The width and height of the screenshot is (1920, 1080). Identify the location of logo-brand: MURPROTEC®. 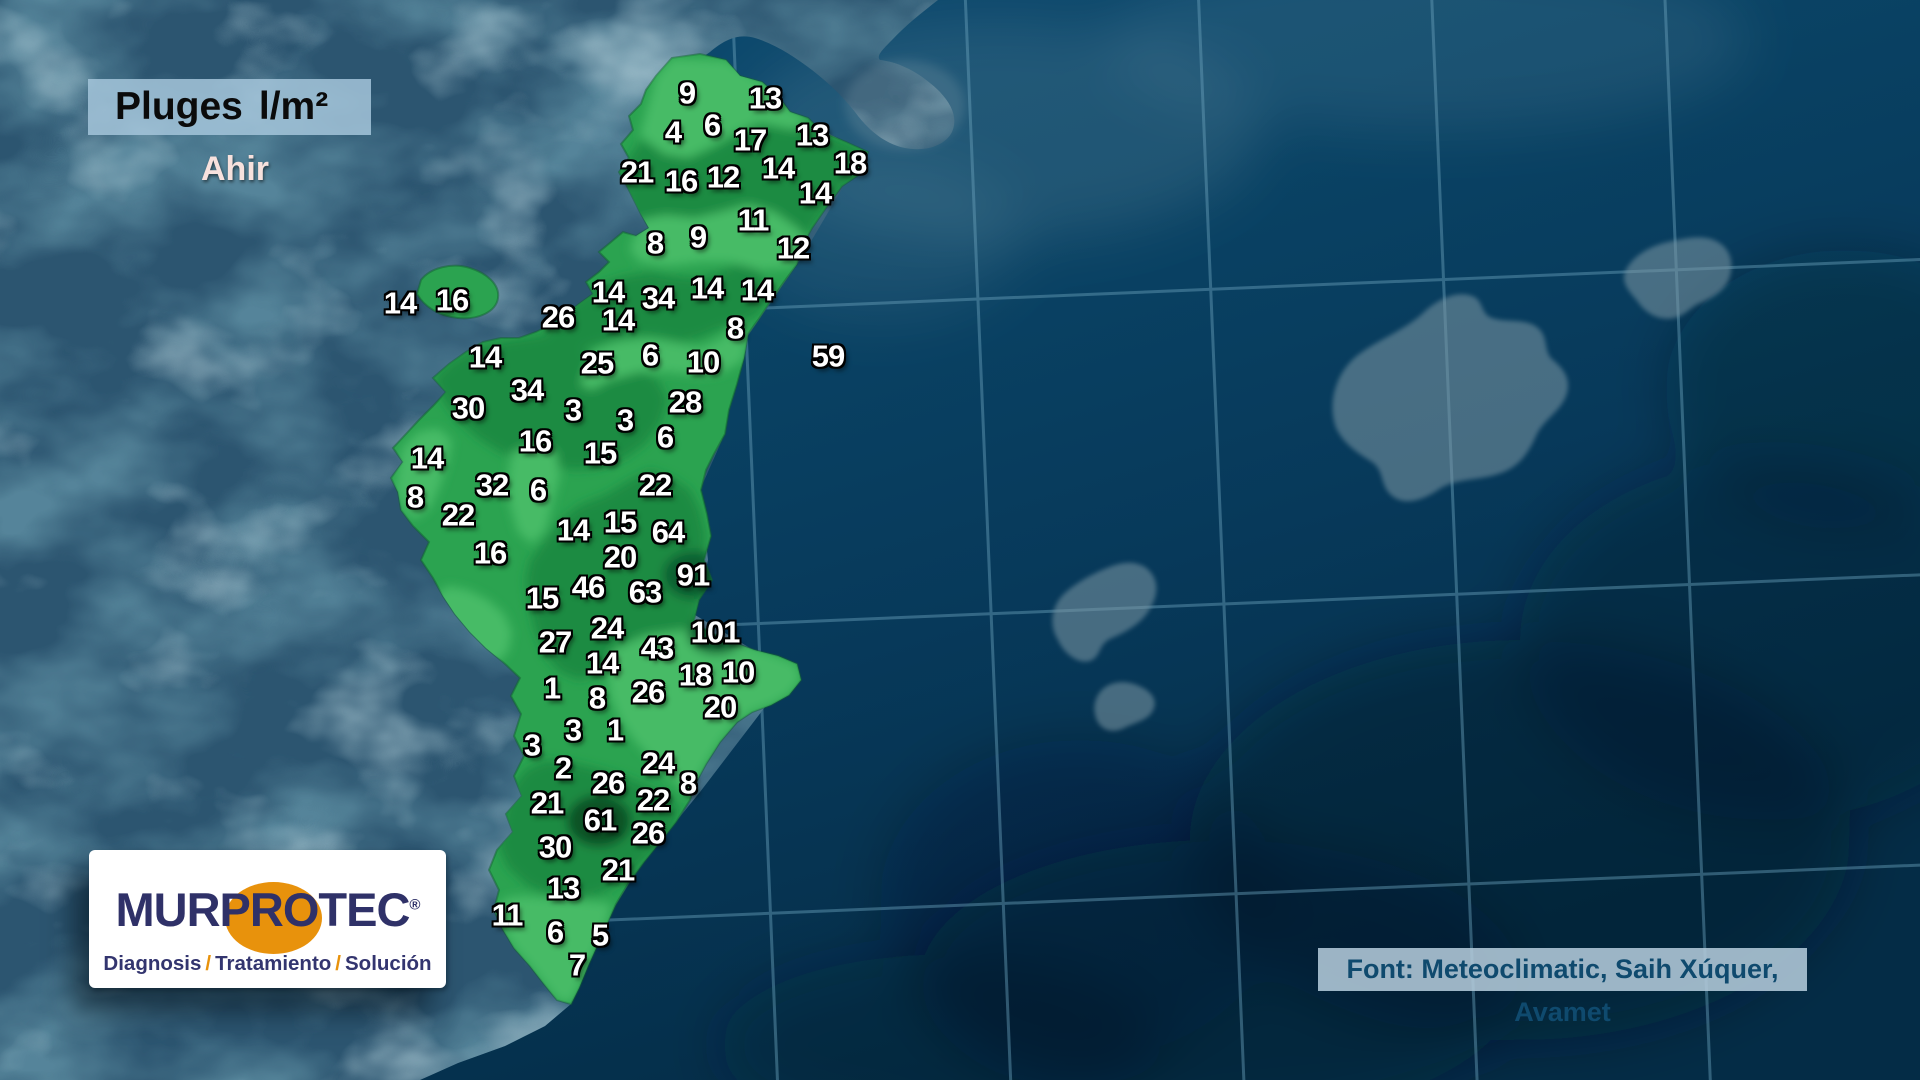
(267, 909).